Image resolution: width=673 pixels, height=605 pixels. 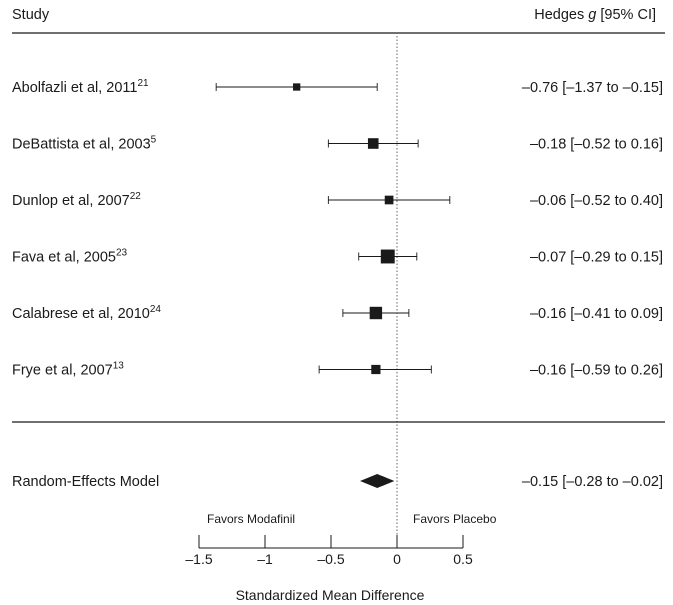 I want to click on favors-right-note: Favors Placebo, so click(x=455, y=519).